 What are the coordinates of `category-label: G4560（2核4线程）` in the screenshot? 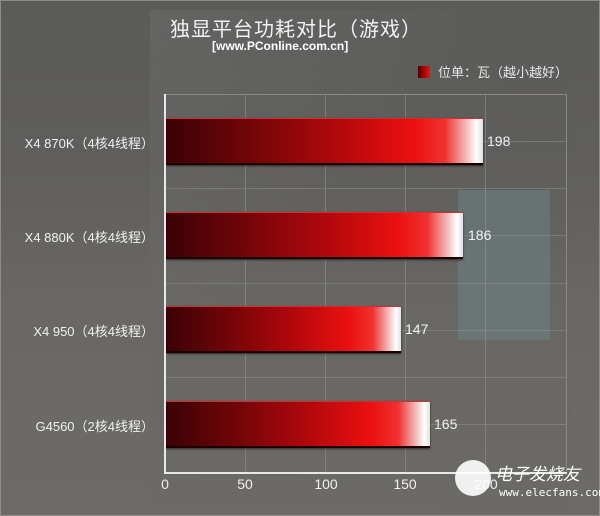 It's located at (95, 426).